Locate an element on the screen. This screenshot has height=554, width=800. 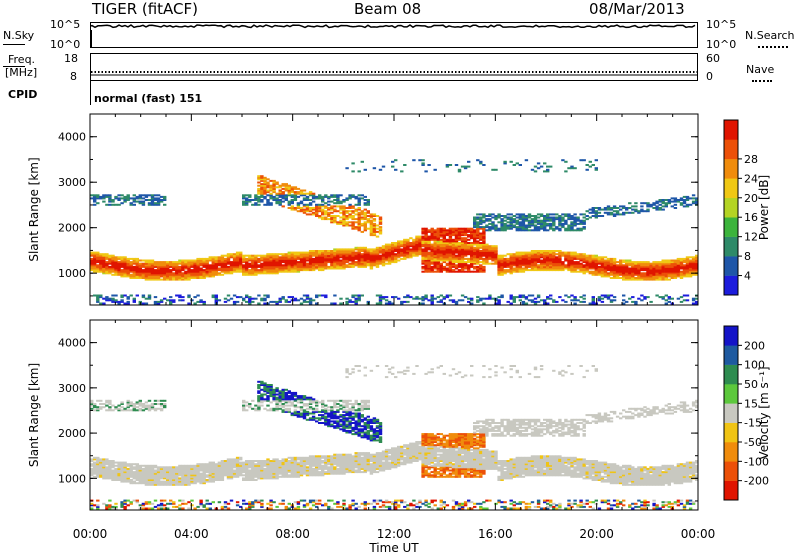
date-title: 08/Mar/2013 is located at coordinates (637, 9).